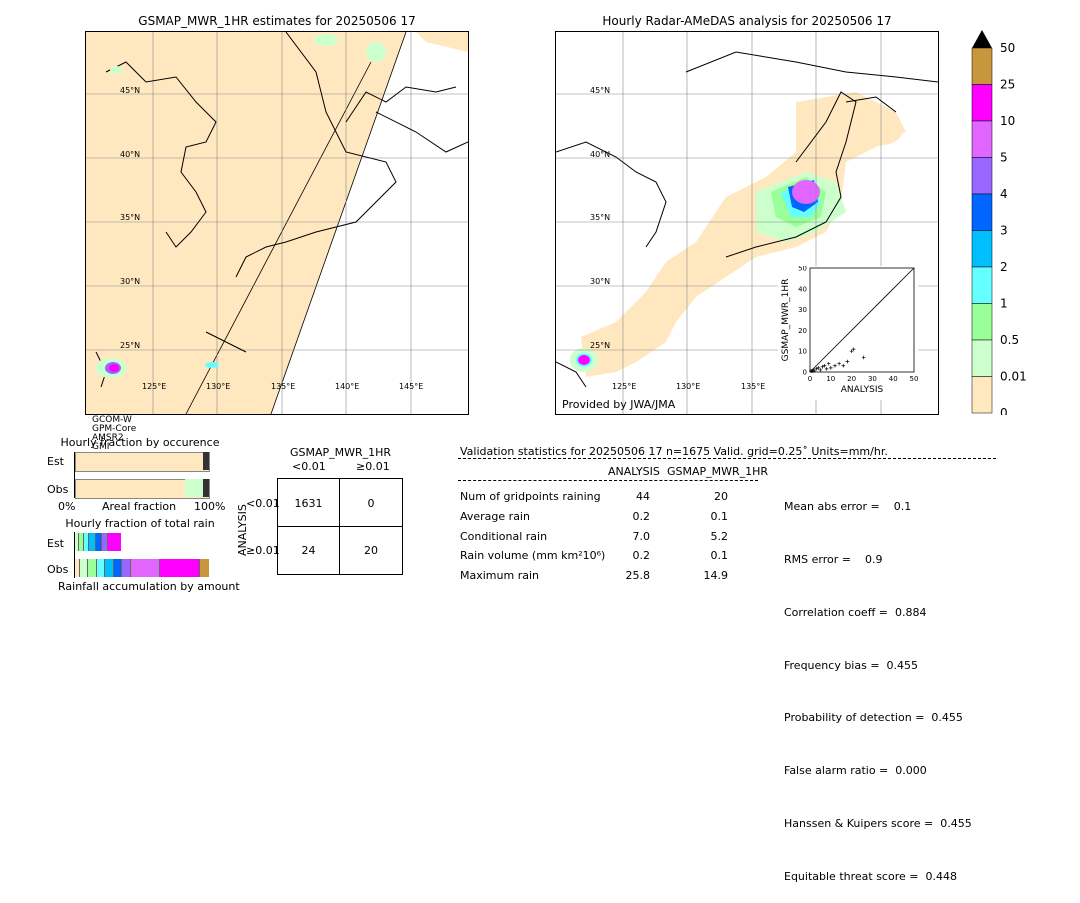 The image size is (1080, 903). What do you see at coordinates (58, 489) in the screenshot?
I see `occurrence-obs-label: Obs` at bounding box center [58, 489].